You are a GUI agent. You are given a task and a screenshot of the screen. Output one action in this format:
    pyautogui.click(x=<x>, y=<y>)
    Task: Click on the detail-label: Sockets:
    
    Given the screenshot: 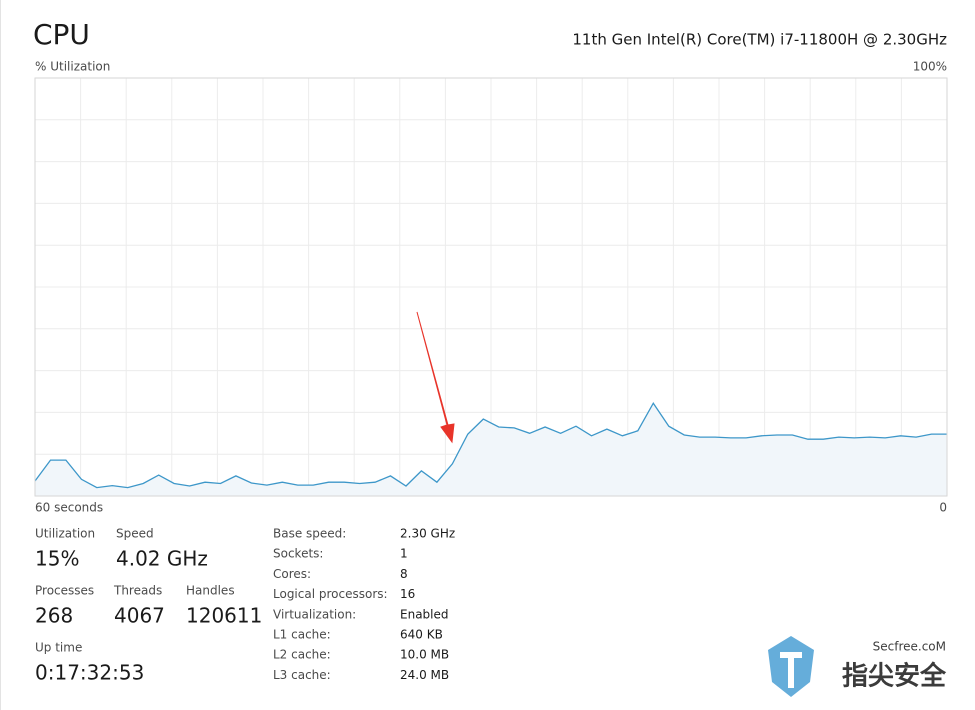 What is the action you would take?
    pyautogui.click(x=298, y=554)
    